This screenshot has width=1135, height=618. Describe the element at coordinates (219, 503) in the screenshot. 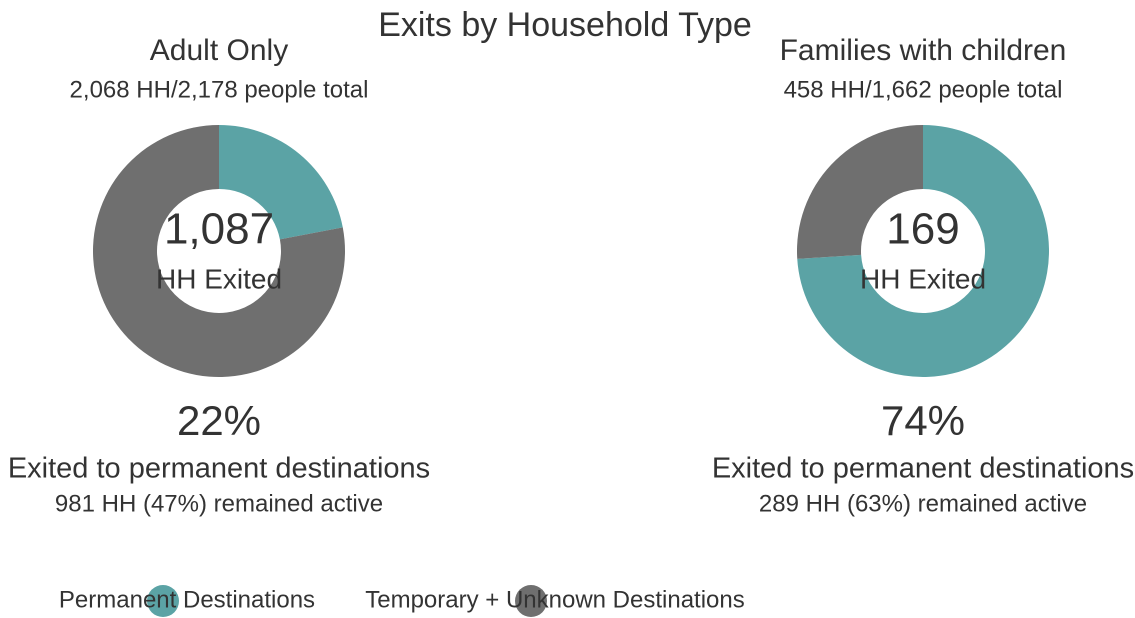

I see `note: 981 HH (47%) remained active` at that location.